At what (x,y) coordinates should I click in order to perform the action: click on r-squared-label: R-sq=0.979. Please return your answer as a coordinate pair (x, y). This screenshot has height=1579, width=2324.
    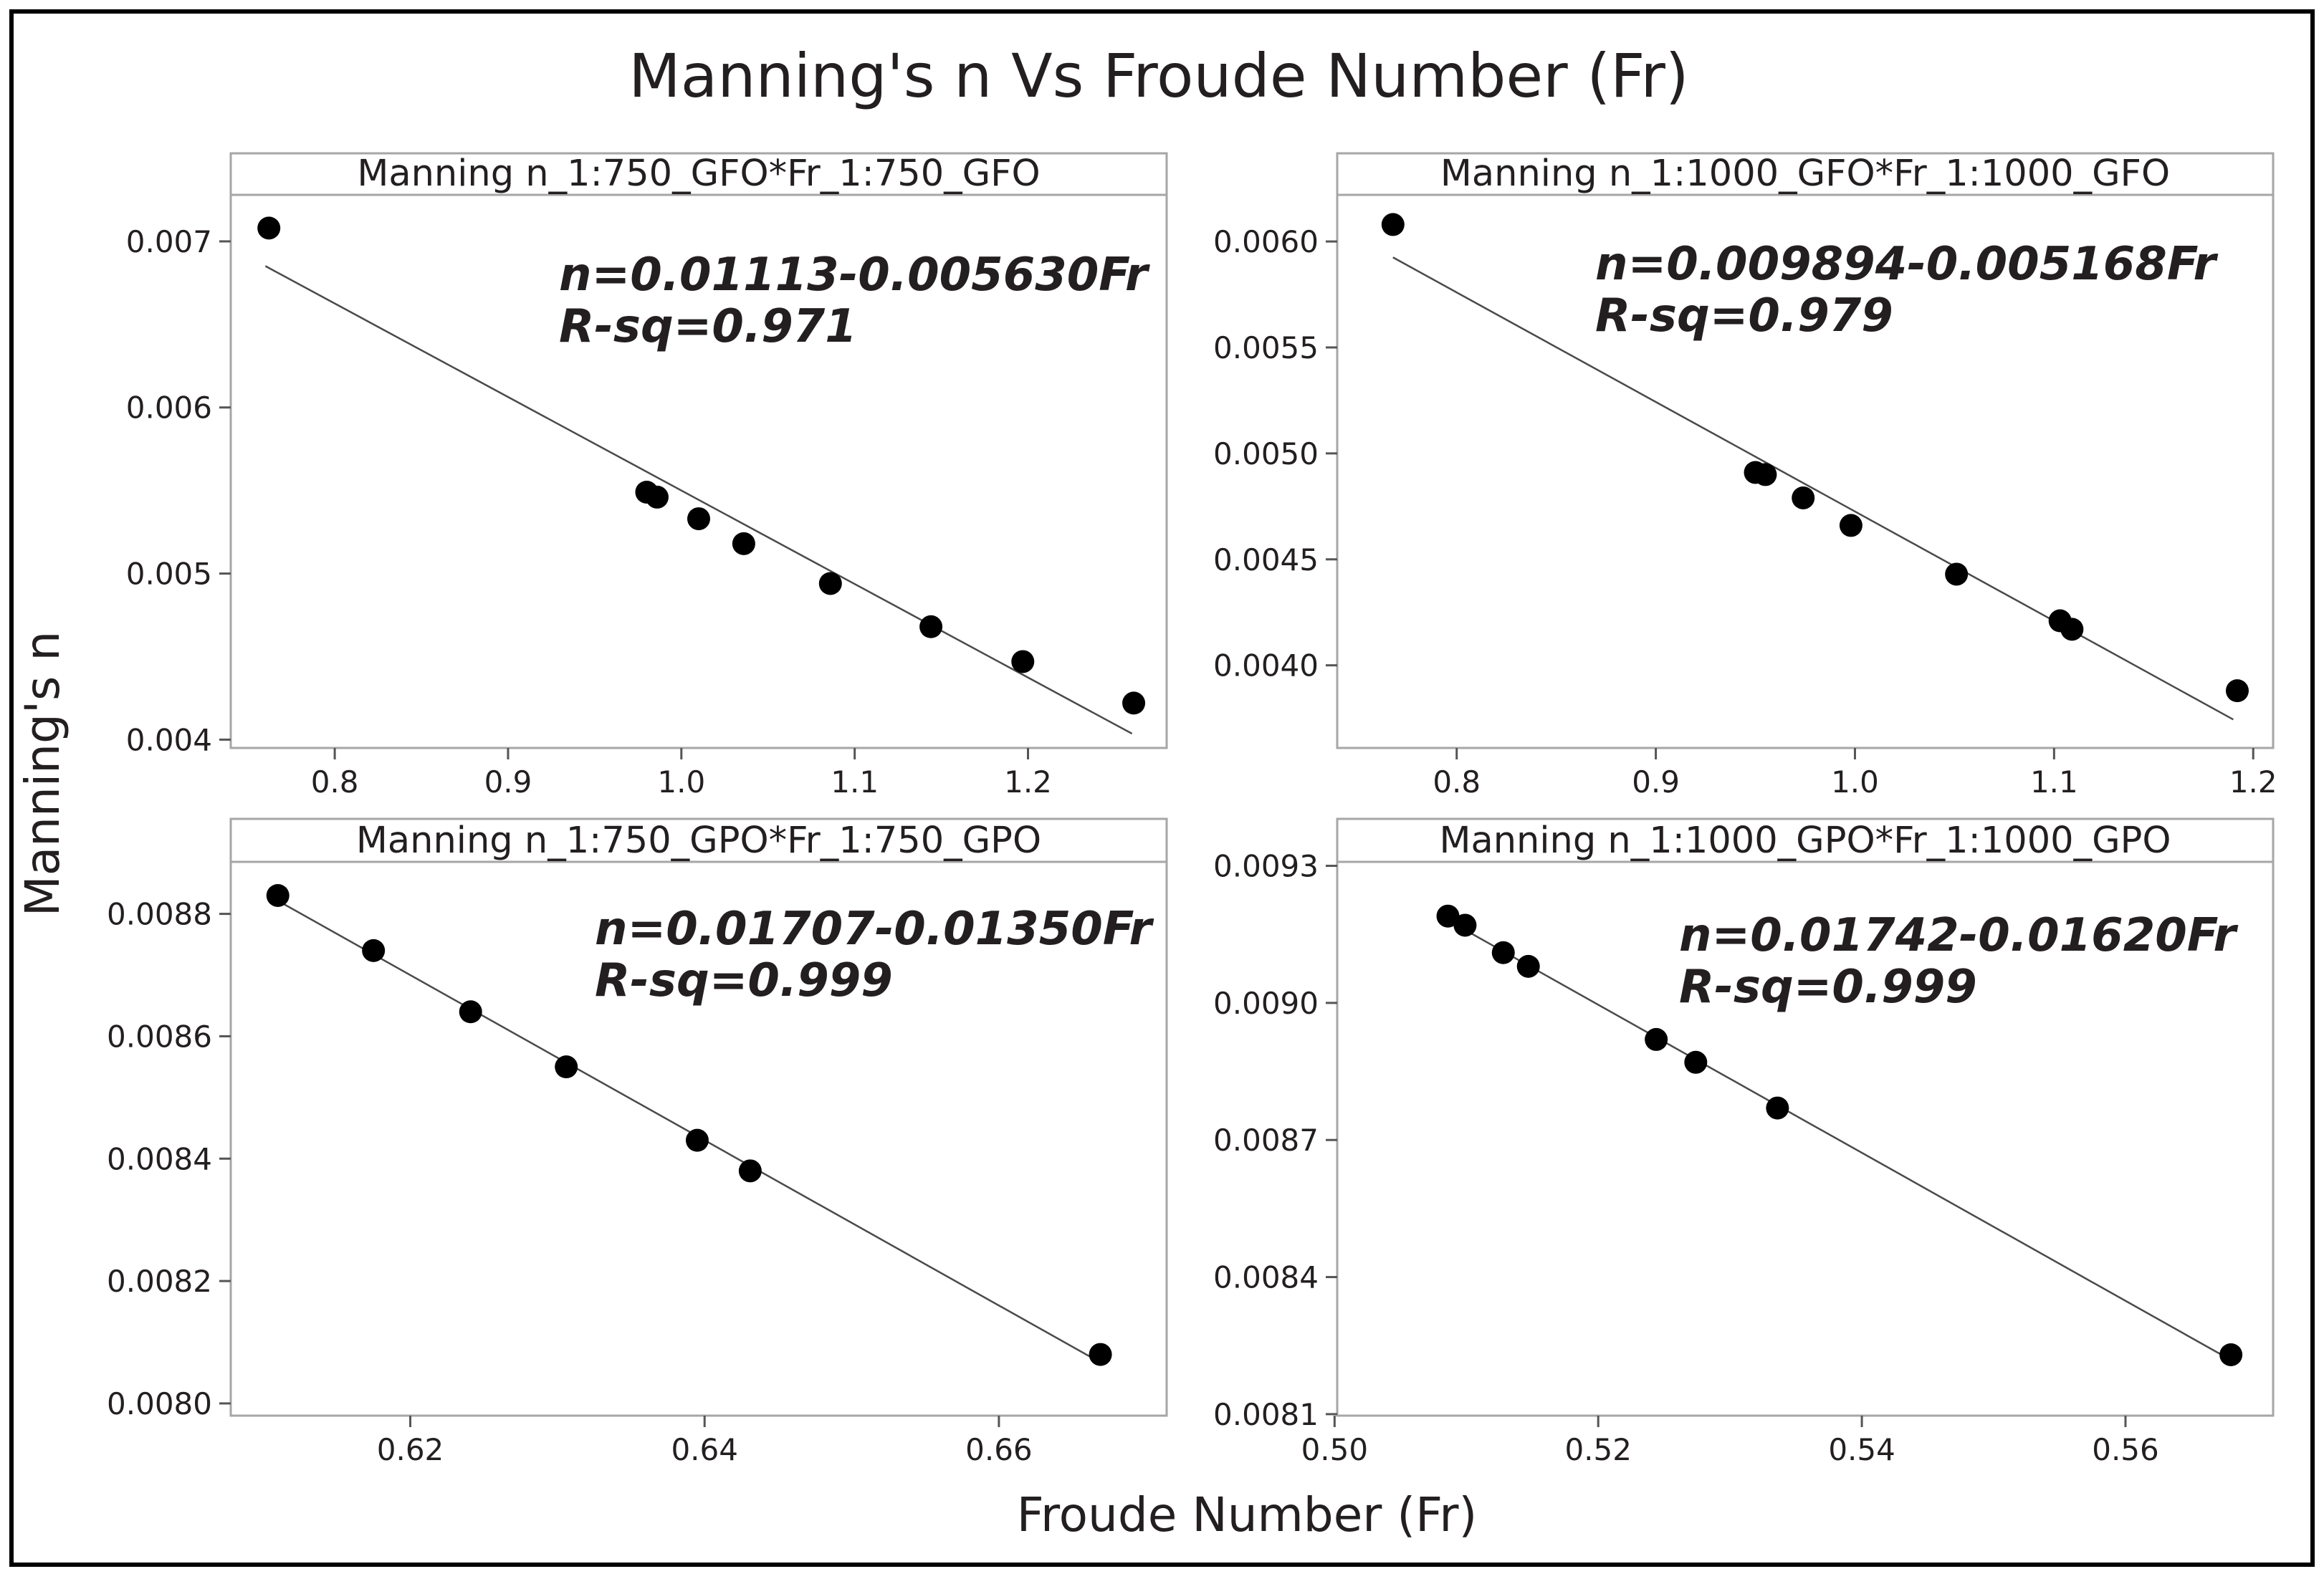
    Looking at the image, I should click on (1744, 315).